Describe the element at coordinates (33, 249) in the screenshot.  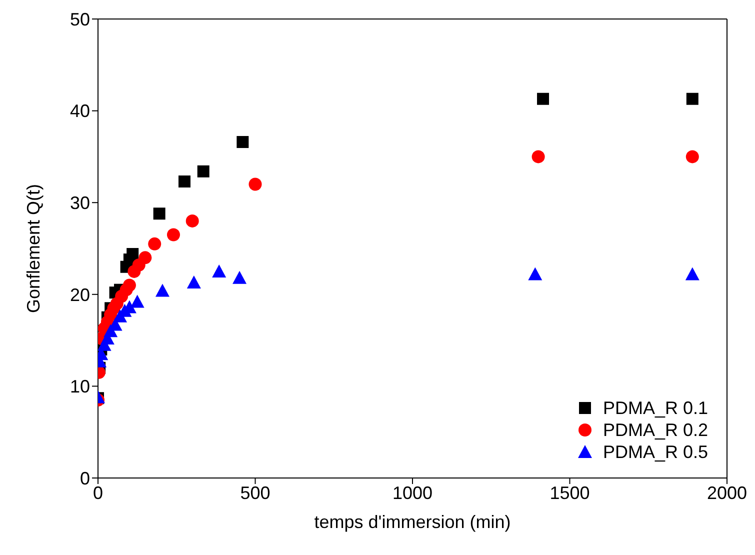
I see `y-axis-title: Gonflement Q(t)` at that location.